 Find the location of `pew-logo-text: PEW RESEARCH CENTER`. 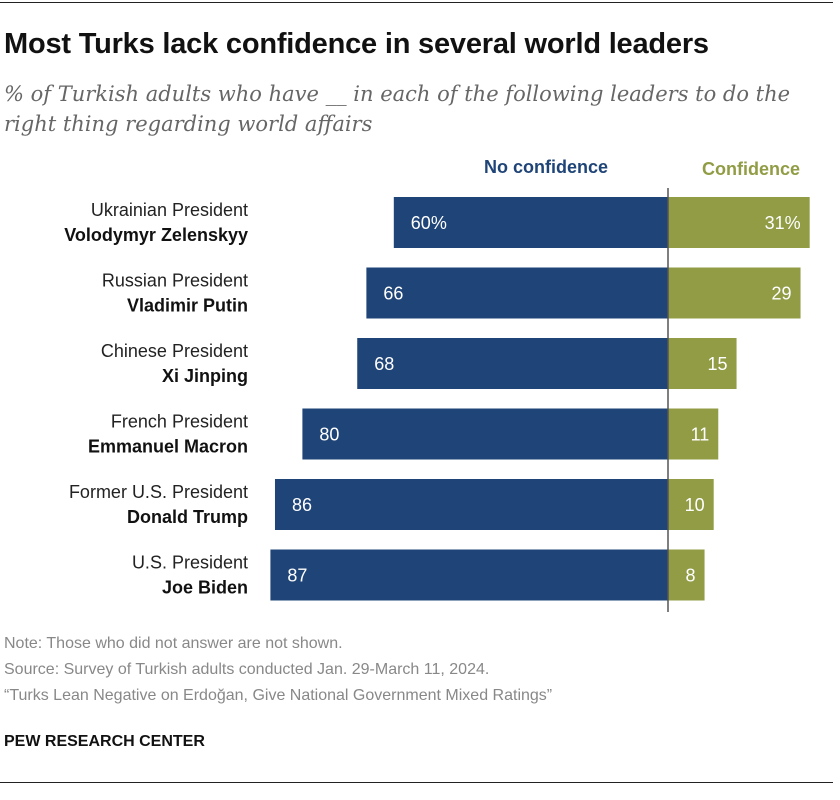

pew-logo-text: PEW RESEARCH CENTER is located at coordinates (104, 741).